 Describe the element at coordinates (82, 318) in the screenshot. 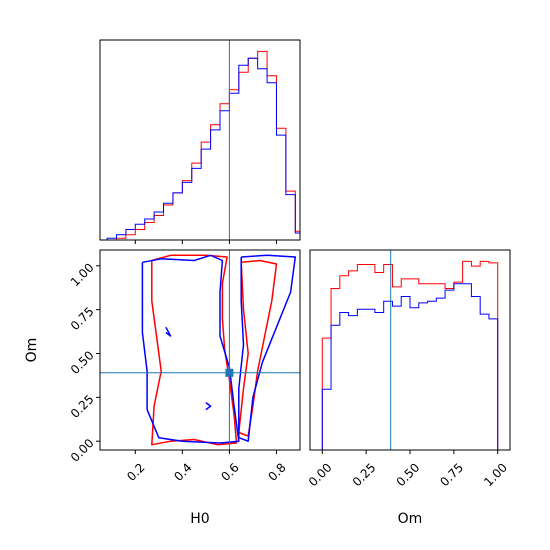

I see `joint-y-tick-label-3: 0.75` at that location.